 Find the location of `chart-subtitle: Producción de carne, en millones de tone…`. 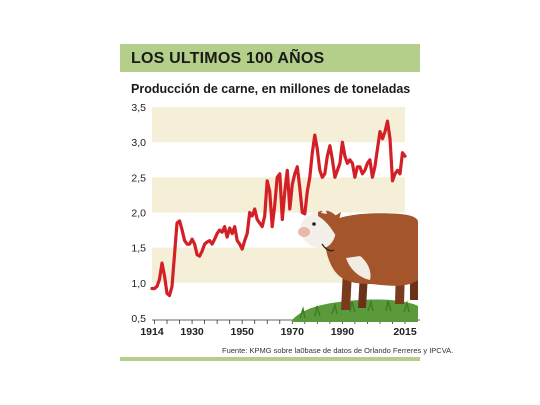

chart-subtitle: Producción de carne, en millones de tone… is located at coordinates (271, 89).